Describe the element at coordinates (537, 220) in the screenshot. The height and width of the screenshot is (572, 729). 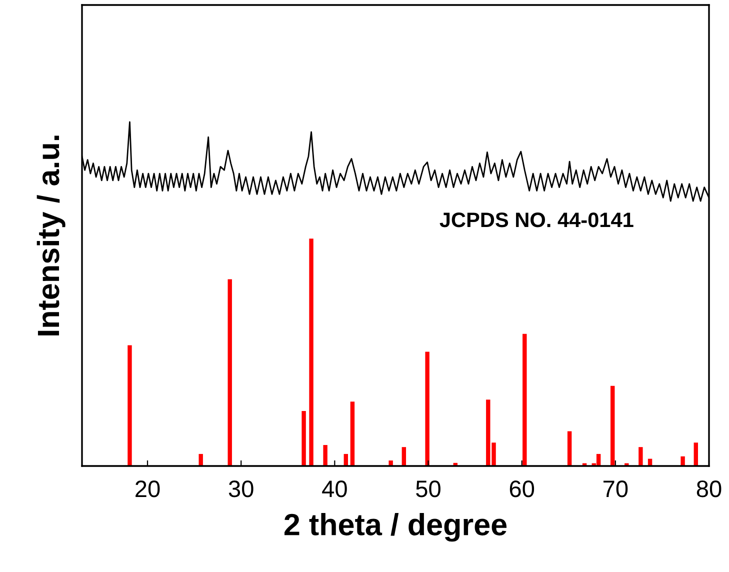
I see `annotation: JCPDS NO. 44-0141` at that location.